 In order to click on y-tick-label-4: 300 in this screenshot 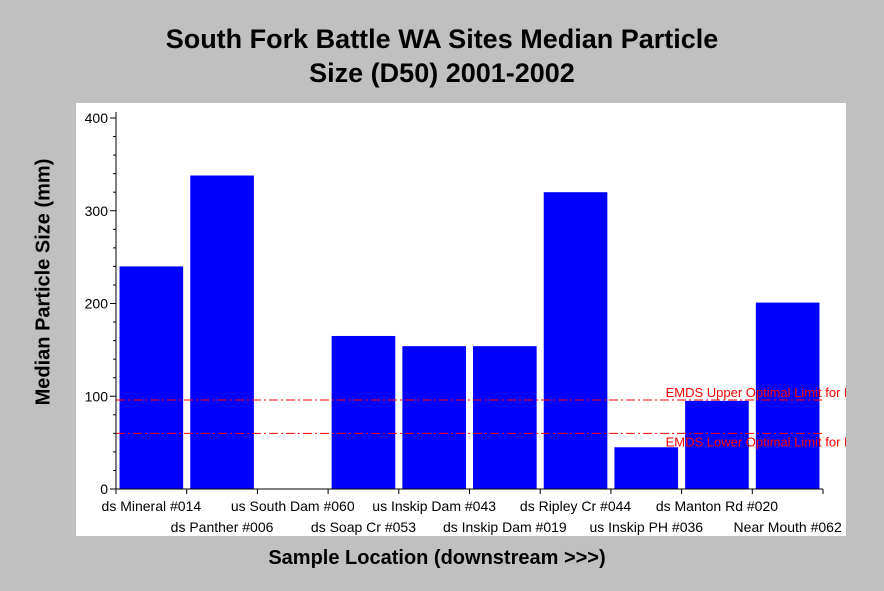, I will do `click(97, 211)`.